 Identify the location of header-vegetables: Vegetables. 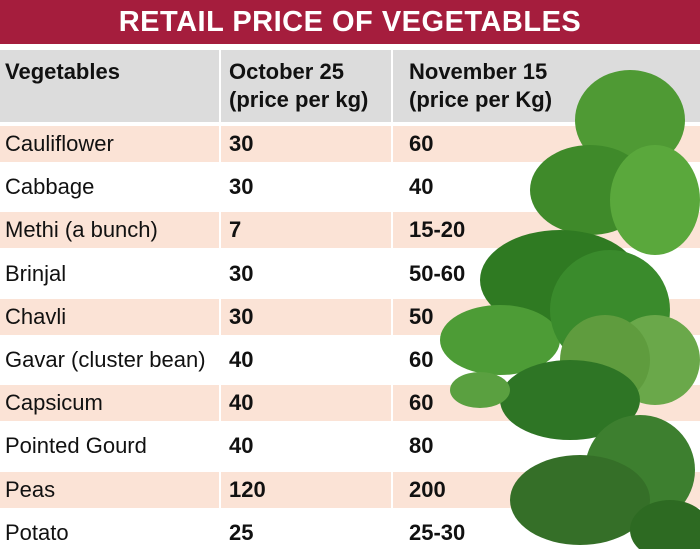
(62, 71).